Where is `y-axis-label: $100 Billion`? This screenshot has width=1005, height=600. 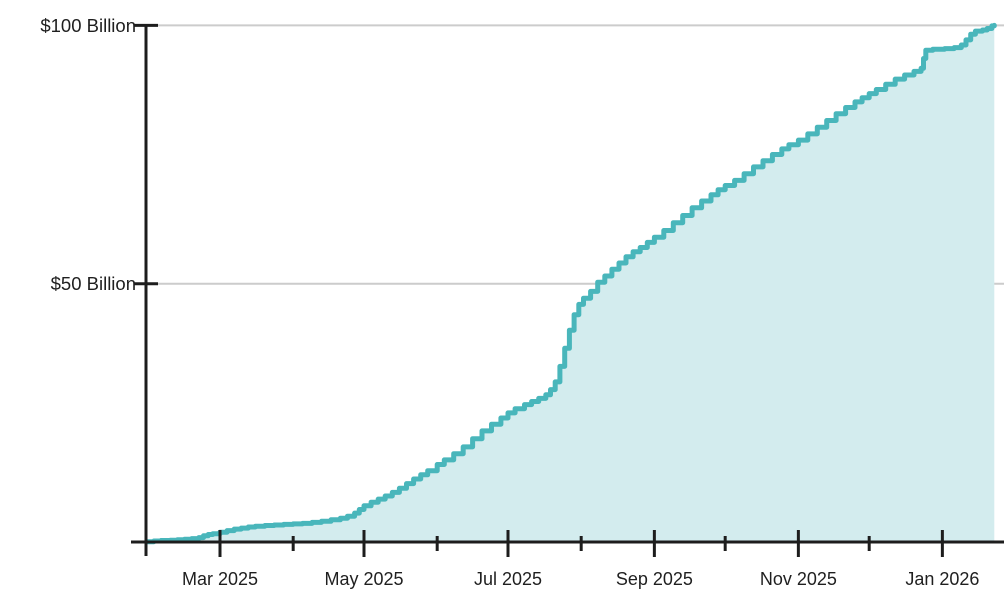
y-axis-label: $100 Billion is located at coordinates (88, 25).